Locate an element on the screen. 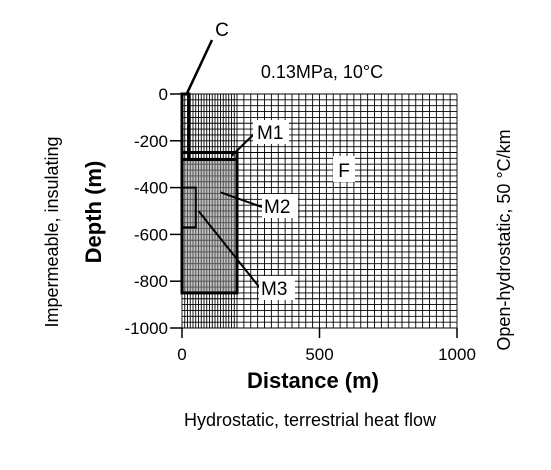  y-tick-label: -400 is located at coordinates (151, 188).